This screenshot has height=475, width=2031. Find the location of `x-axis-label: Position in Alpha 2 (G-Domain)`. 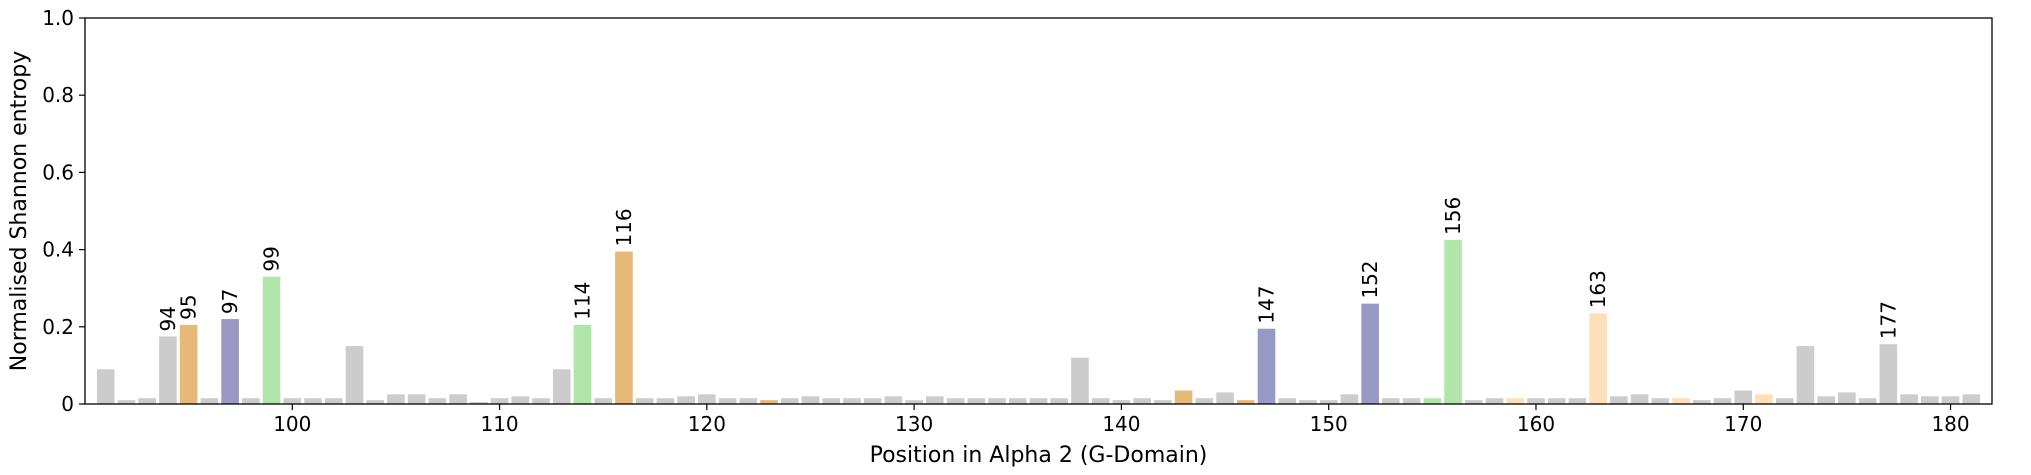

x-axis-label: Position in Alpha 2 (G-Domain) is located at coordinates (1039, 455).